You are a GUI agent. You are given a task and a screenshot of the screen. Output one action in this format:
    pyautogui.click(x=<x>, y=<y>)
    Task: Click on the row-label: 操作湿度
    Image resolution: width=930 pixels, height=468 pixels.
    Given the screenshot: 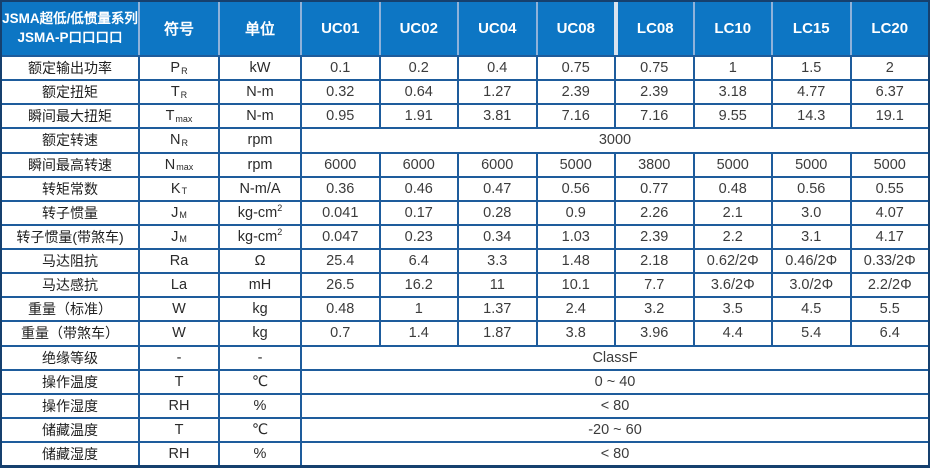 What is the action you would take?
    pyautogui.click(x=70, y=405)
    